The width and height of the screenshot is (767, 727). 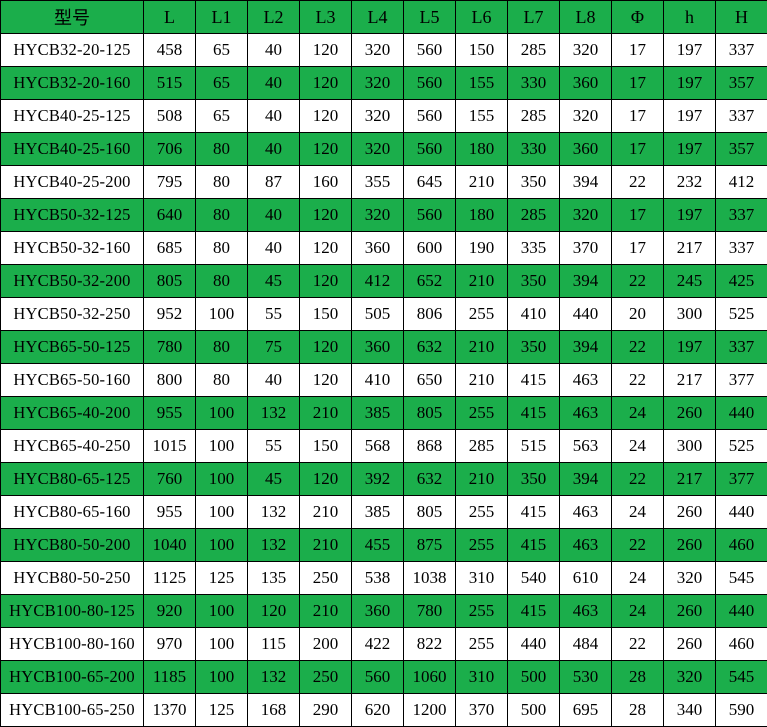 What do you see at coordinates (169, 677) in the screenshot?
I see `value-cell: 1185` at bounding box center [169, 677].